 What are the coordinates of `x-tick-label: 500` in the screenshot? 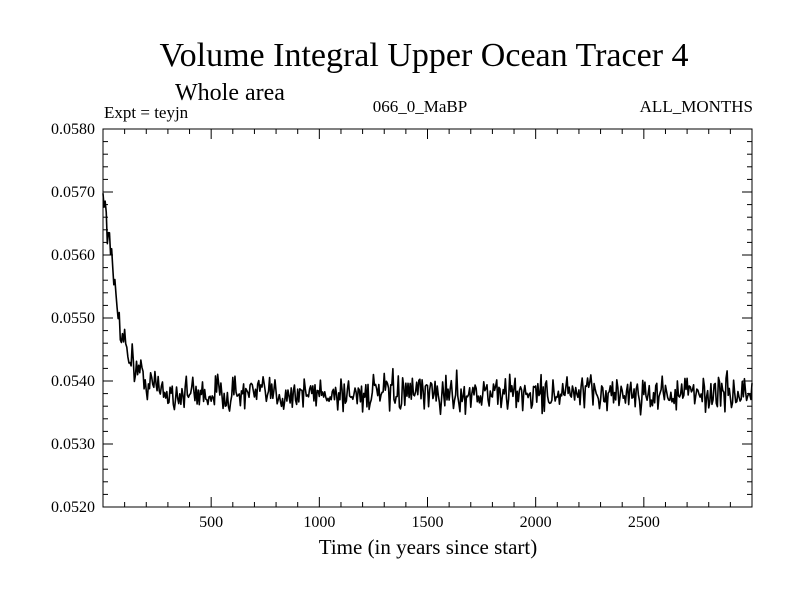 It's located at (211, 522).